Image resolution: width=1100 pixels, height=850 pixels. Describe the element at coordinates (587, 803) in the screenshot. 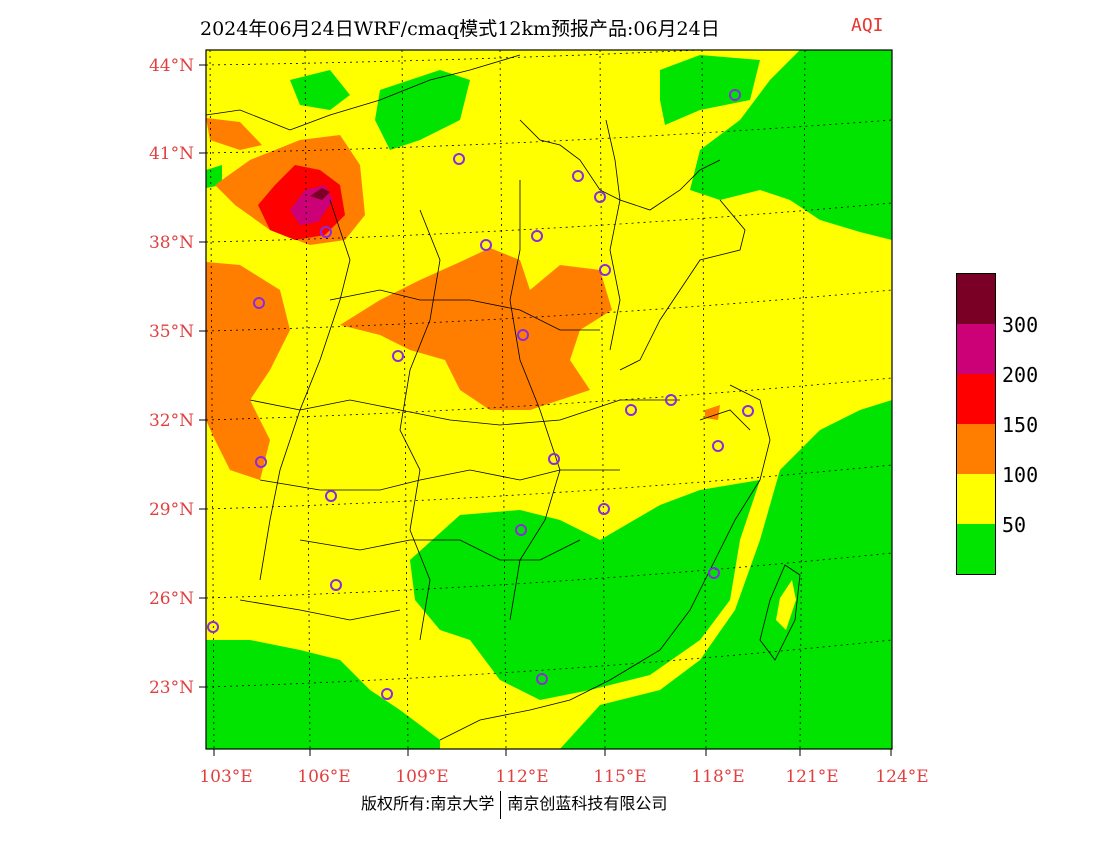

I see `copyright-company: 南京创蓝科技有限公司` at that location.